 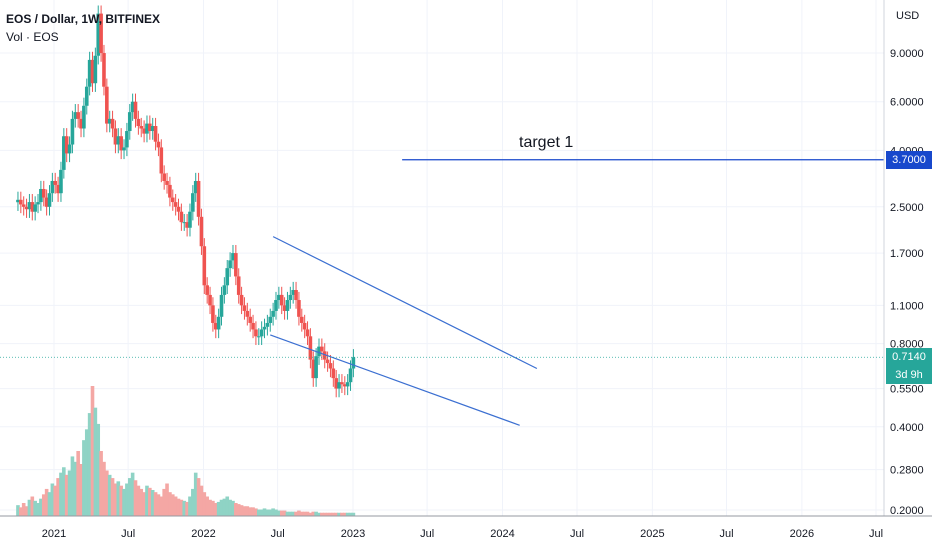 I want to click on currency-label: USD, so click(x=908, y=16).